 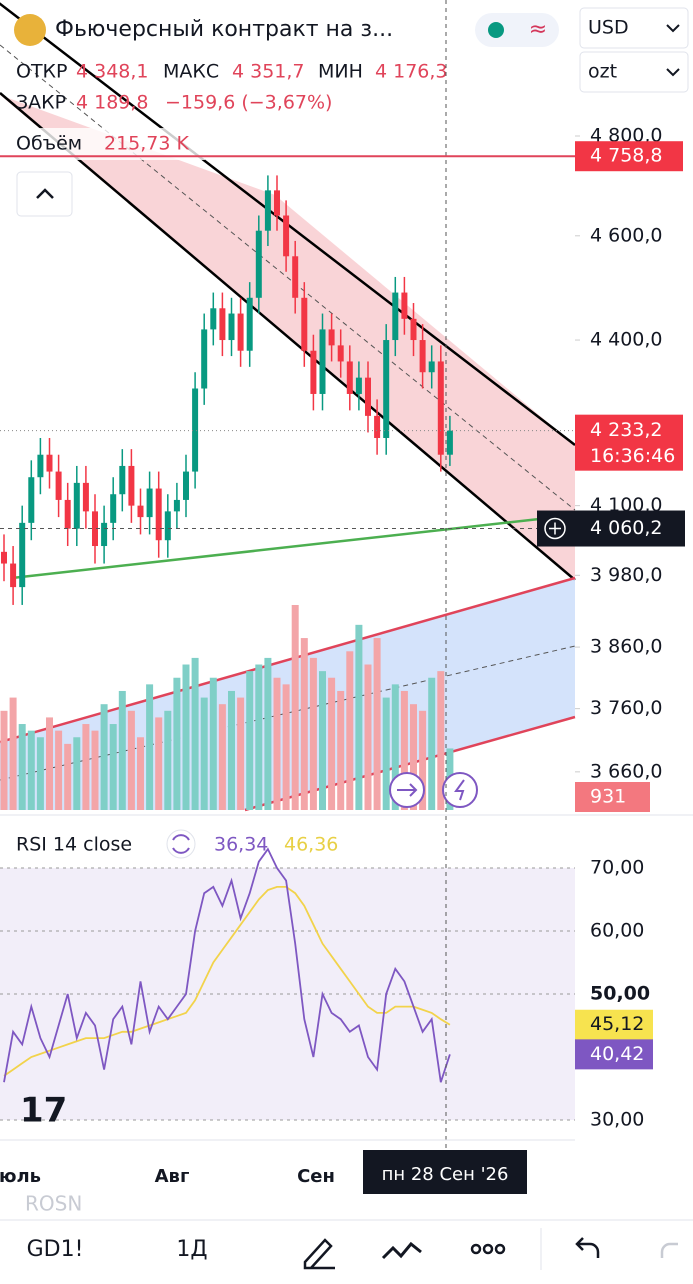 I want to click on rsi-title: RSI 14 close, so click(x=74, y=845).